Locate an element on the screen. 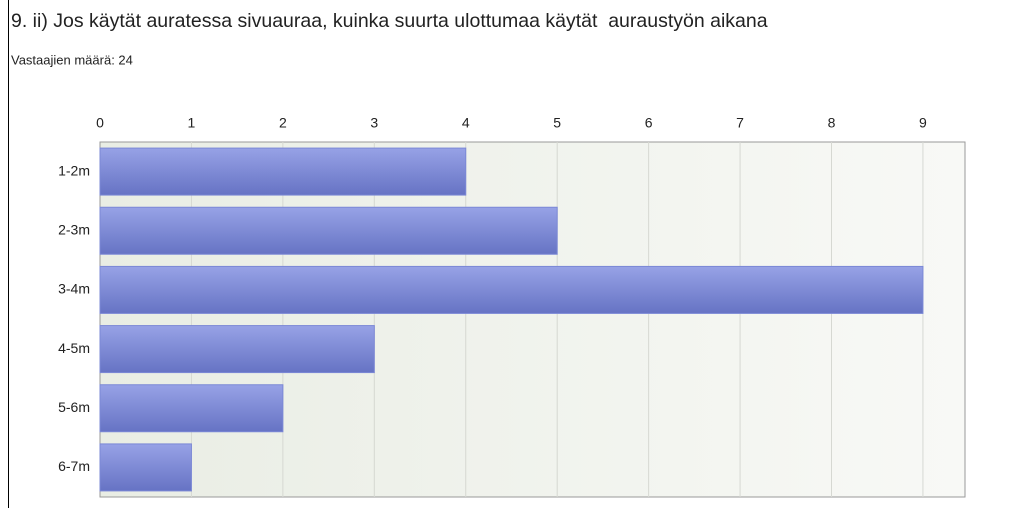 This screenshot has height=513, width=1026. y-tick-label: 5-6m is located at coordinates (74, 407).